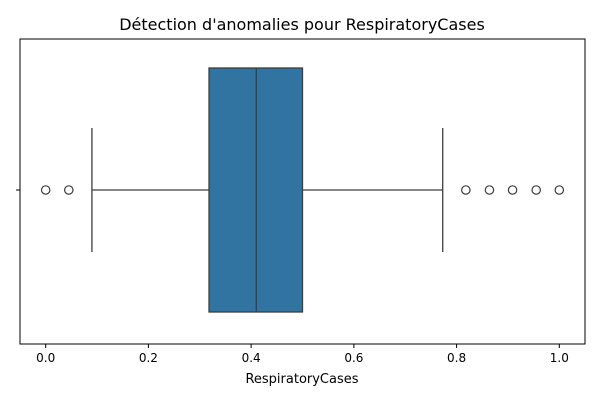  What do you see at coordinates (353, 358) in the screenshot?
I see `x-tick-label: 0.6` at bounding box center [353, 358].